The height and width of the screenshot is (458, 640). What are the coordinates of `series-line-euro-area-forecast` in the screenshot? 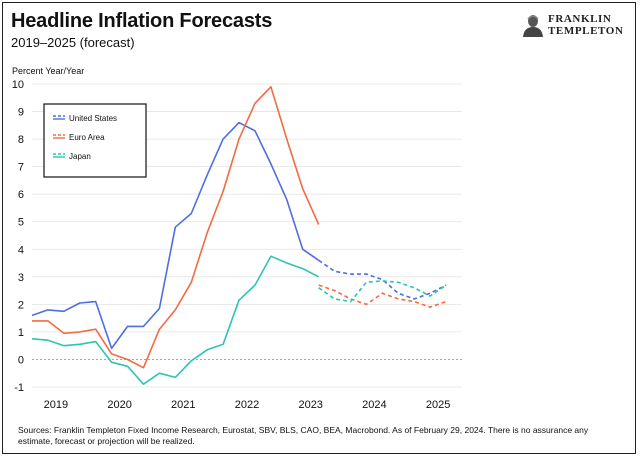 It's located at (382, 296).